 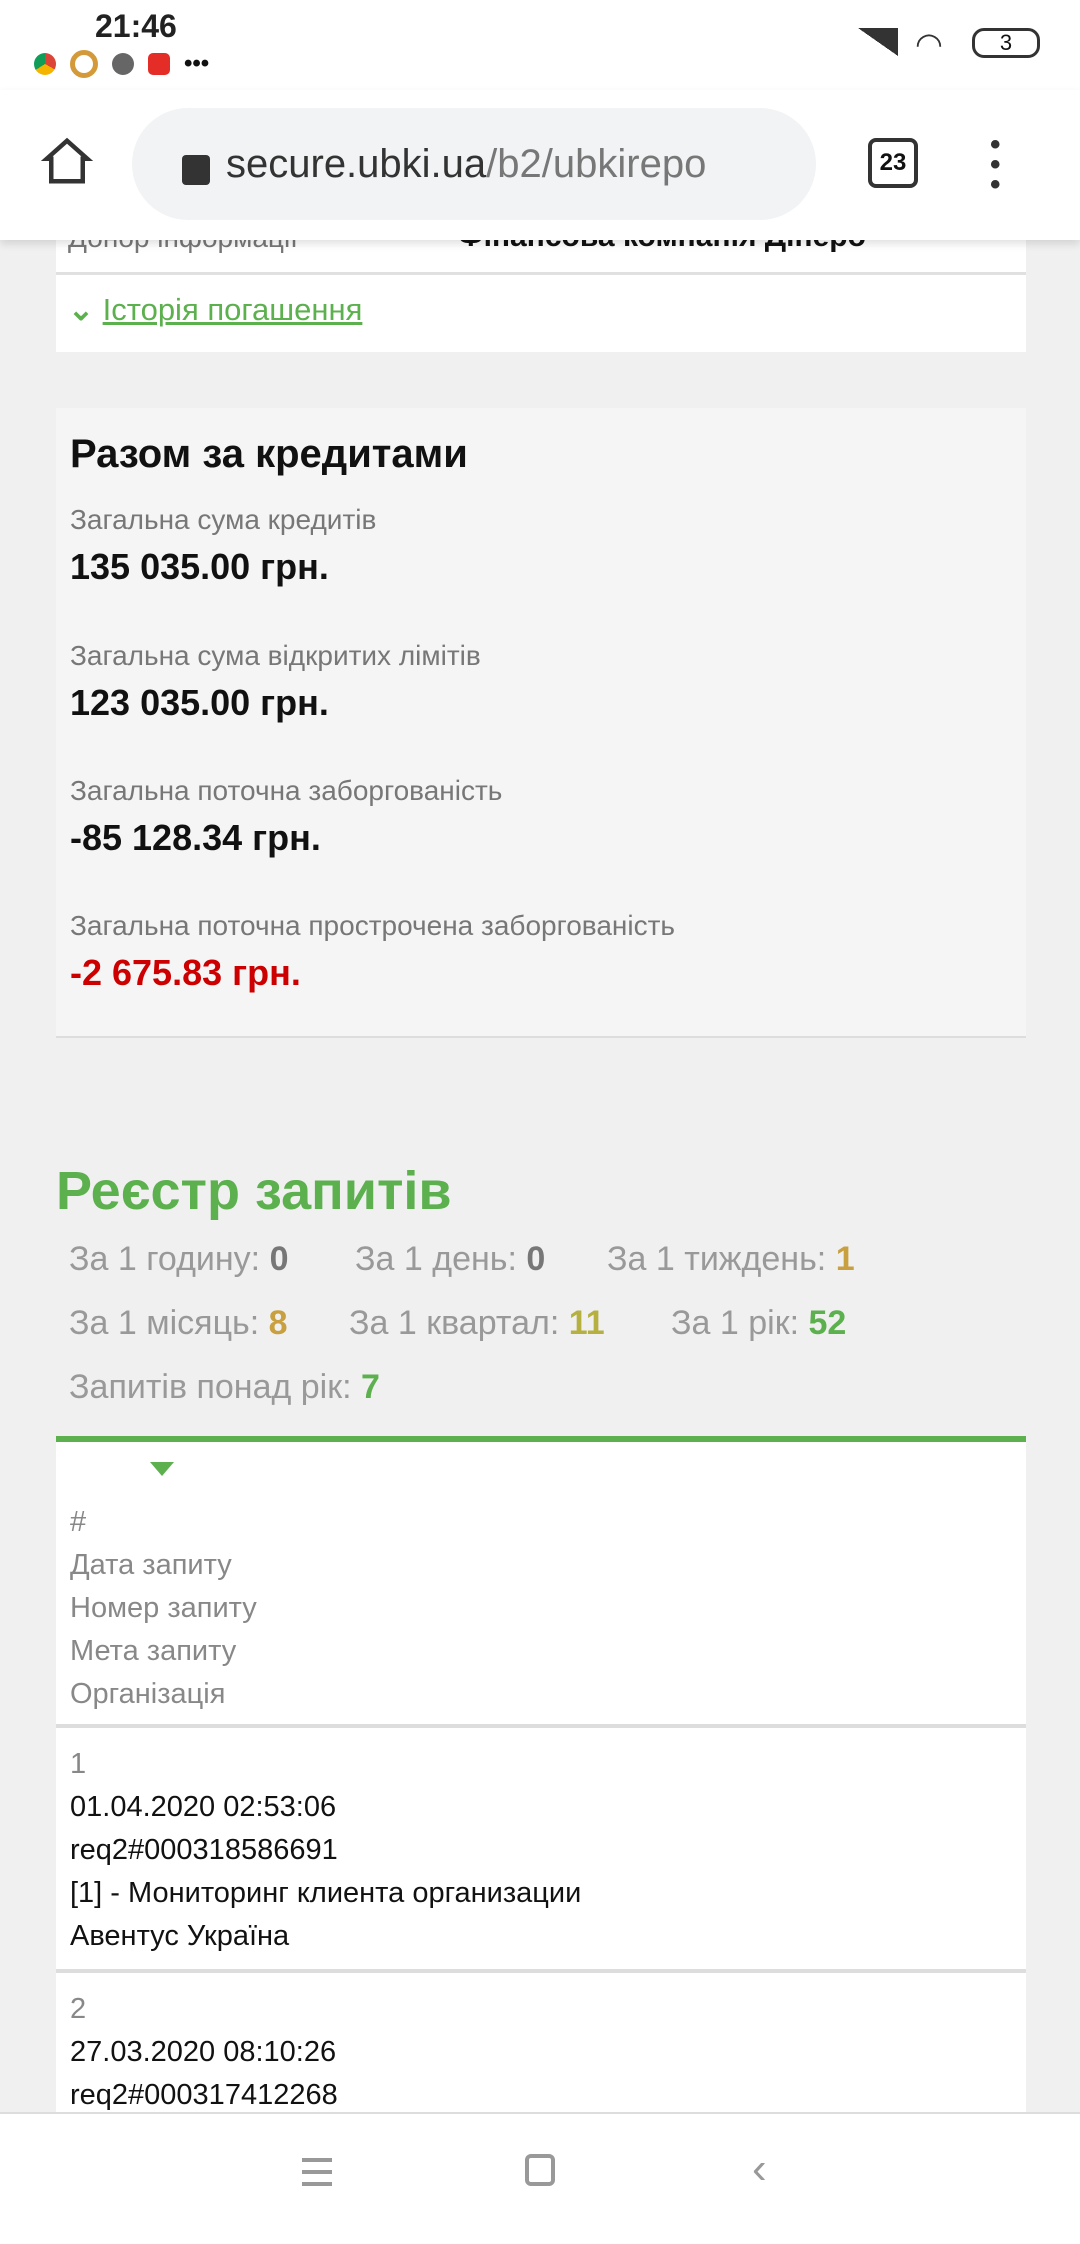 I want to click on system-nav-bar: ‹, so click(x=540, y=2178).